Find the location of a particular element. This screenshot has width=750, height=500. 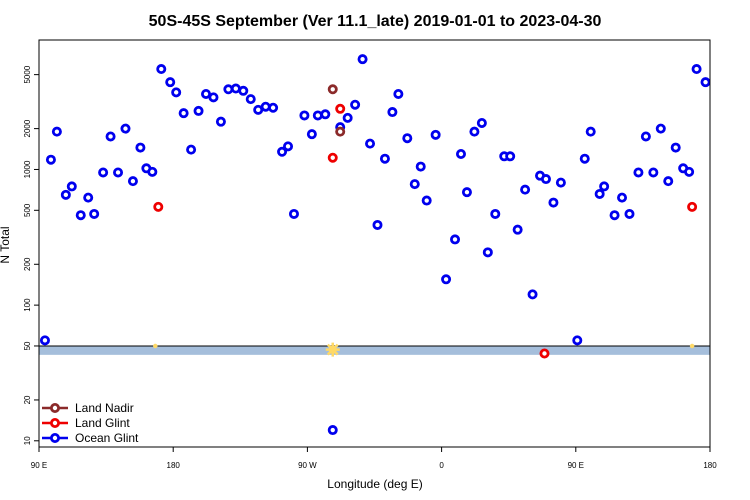

x-axis: 90 E 180 90 W 0 90 E 180 is located at coordinates (374, 458).